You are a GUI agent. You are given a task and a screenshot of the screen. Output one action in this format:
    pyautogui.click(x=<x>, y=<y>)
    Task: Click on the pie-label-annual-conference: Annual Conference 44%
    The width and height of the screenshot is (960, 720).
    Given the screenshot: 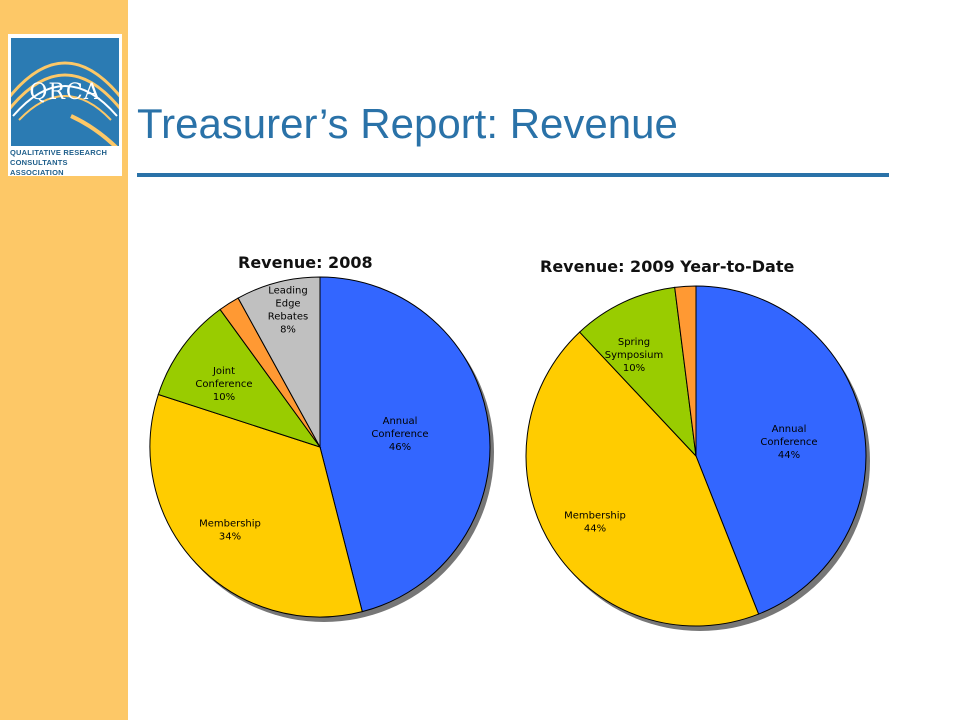 What is the action you would take?
    pyautogui.click(x=788, y=442)
    